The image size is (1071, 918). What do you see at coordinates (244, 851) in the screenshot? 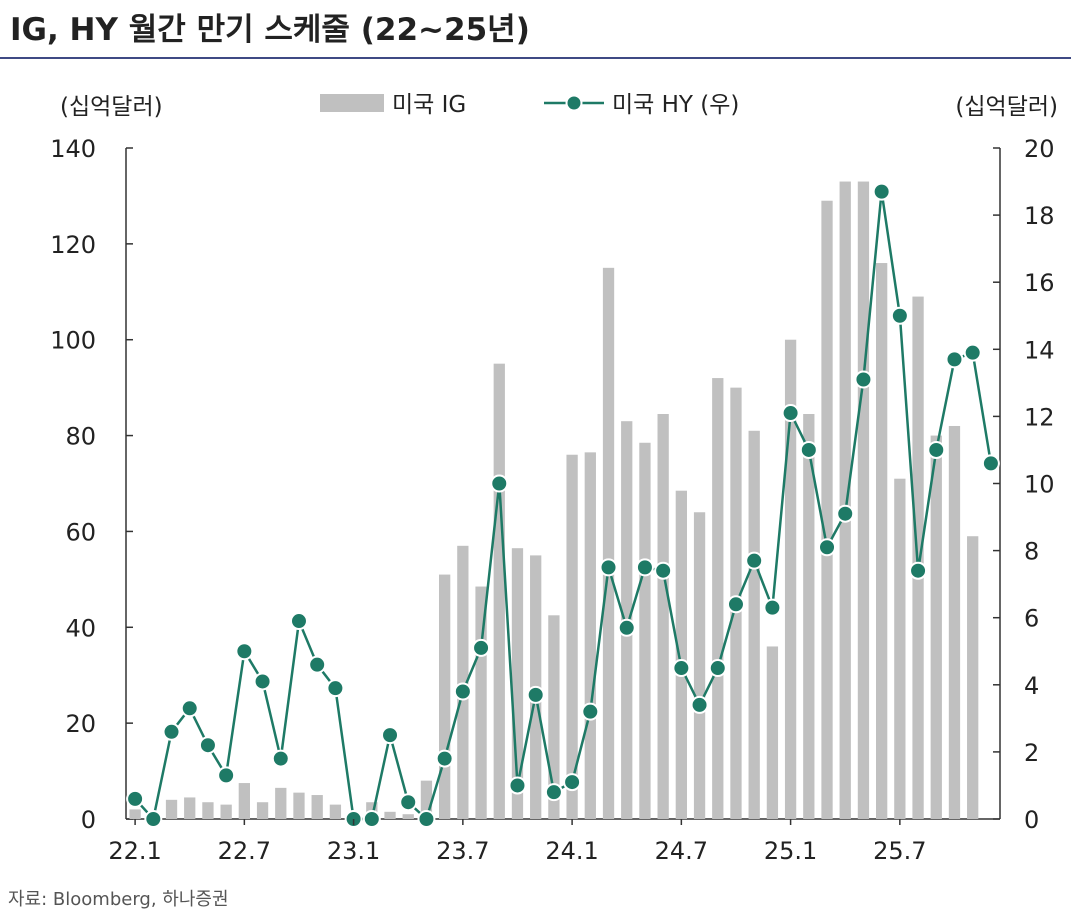
I see `x-tick-label: 22.7` at bounding box center [244, 851].